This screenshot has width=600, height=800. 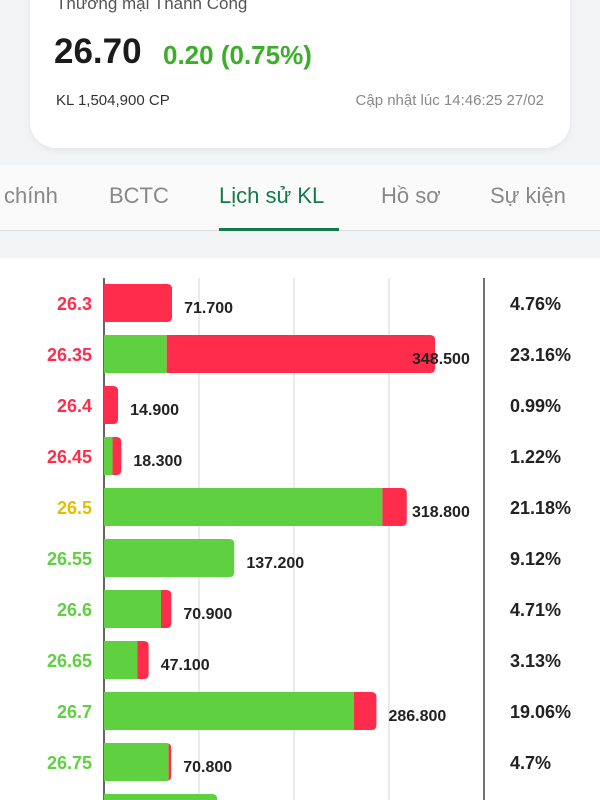 I want to click on update-time: Cập nhật lúc 14:46:25 27/02, so click(x=449, y=100).